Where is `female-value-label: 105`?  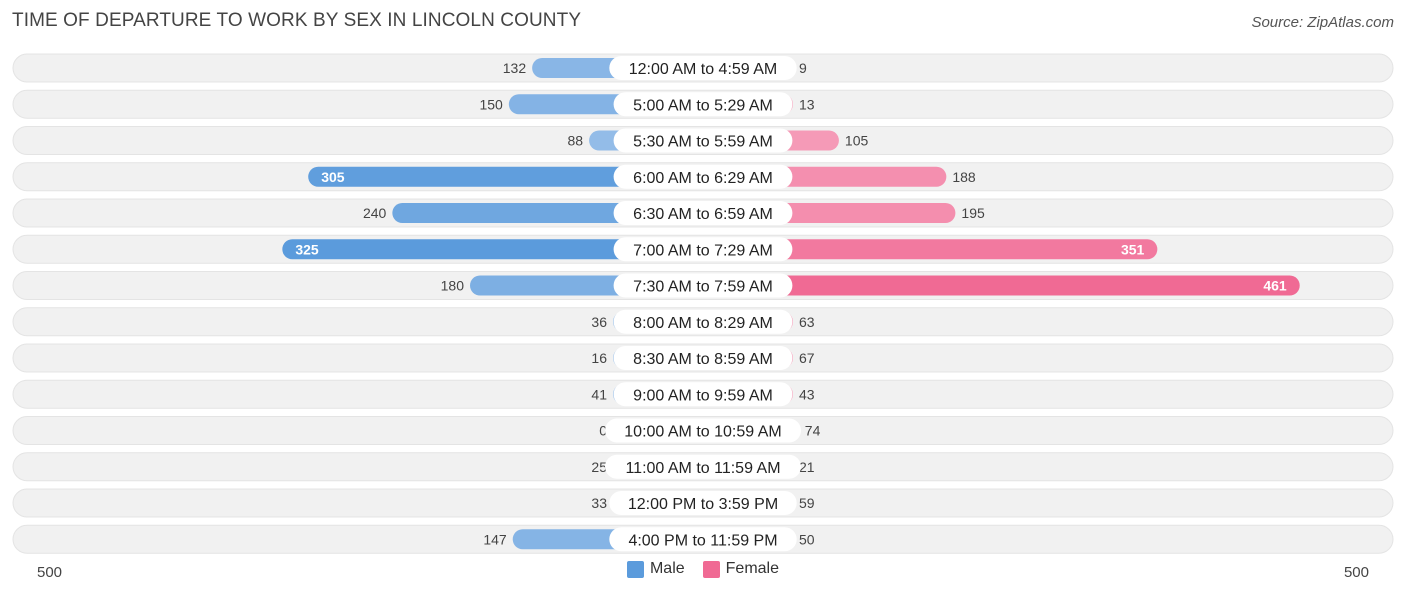 female-value-label: 105 is located at coordinates (857, 141).